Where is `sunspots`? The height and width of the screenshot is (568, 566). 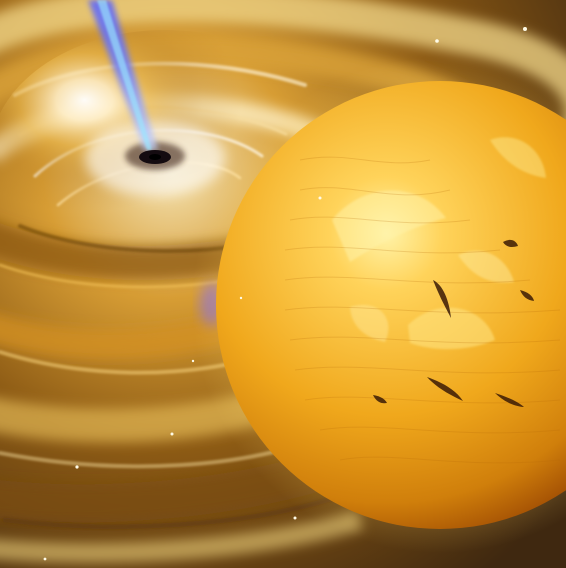
sunspots is located at coordinates (453, 323).